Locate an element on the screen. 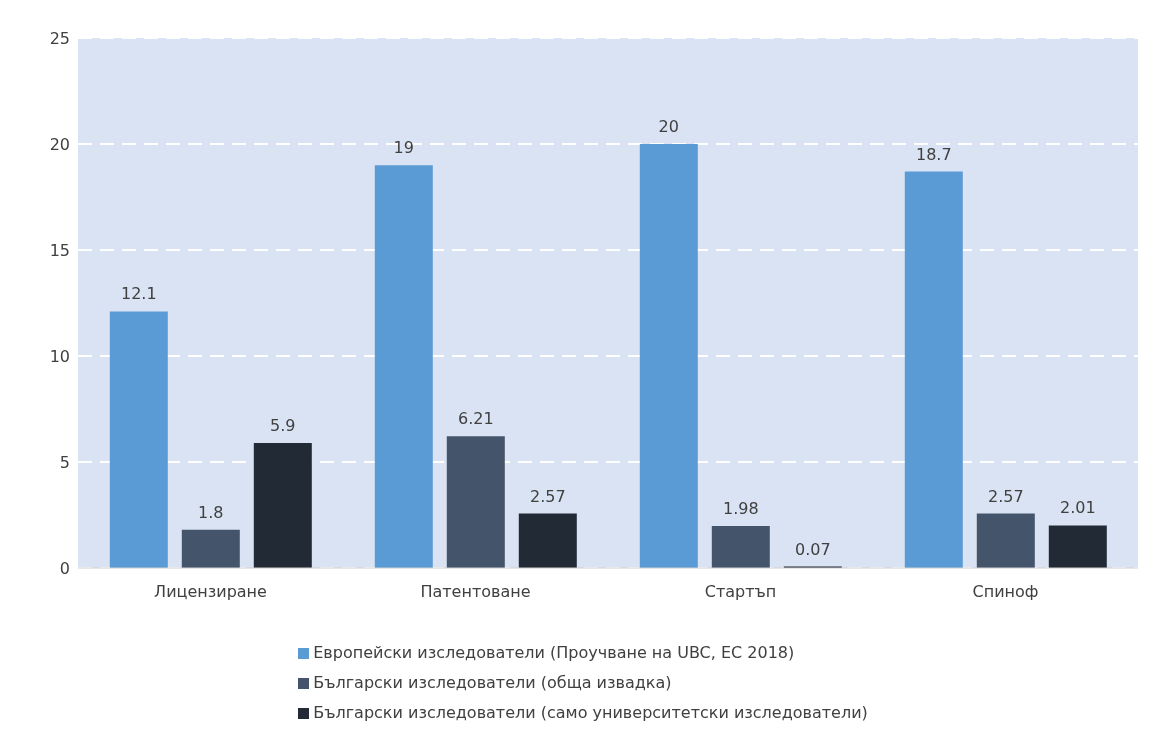 The height and width of the screenshot is (746, 1176). data-label: 1.8 is located at coordinates (211, 512).